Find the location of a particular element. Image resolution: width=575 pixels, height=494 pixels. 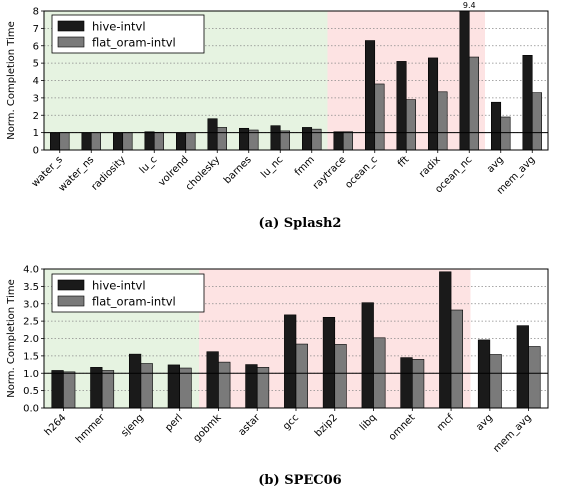

bar-hive-intvl-lu_nc is located at coordinates (275, 138).